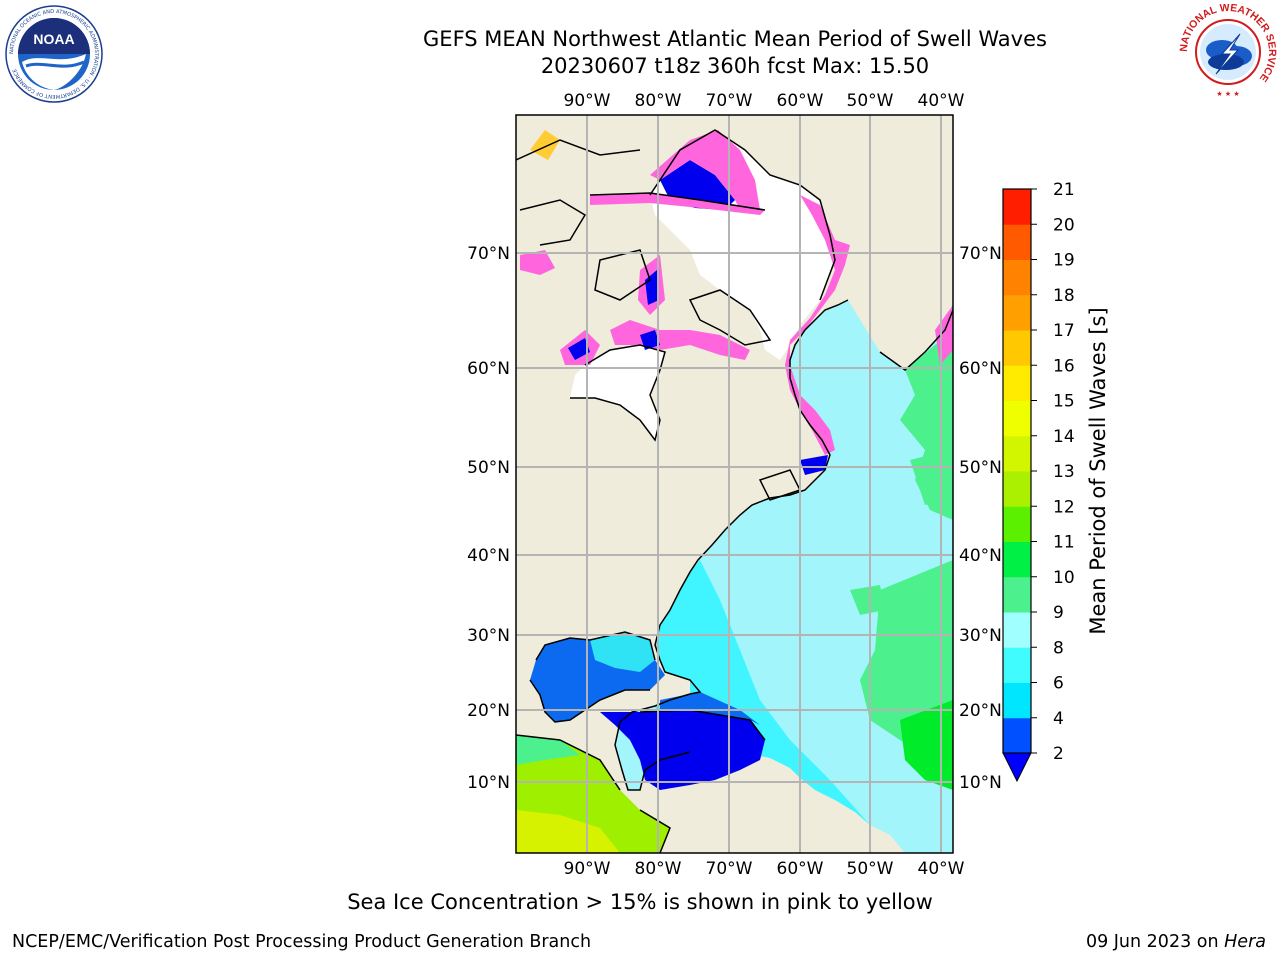  Describe the element at coordinates (53, 39) in the screenshot. I see `noaa-logo-text: NOAA` at that location.